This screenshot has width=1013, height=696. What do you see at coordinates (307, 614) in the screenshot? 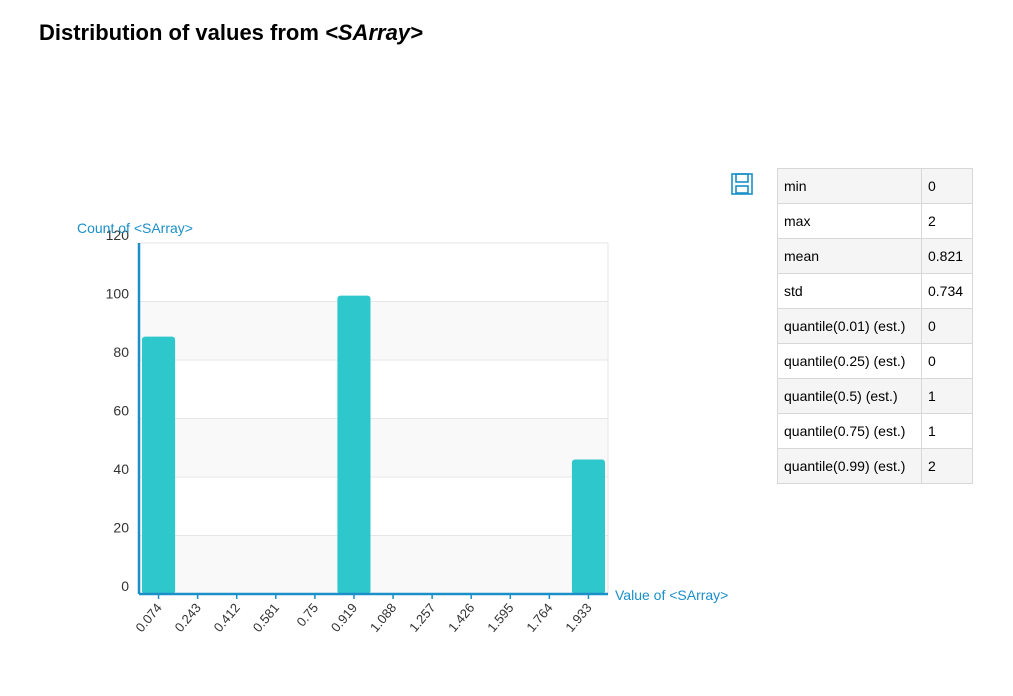
I see `x-tick-label: 0.75` at bounding box center [307, 614].